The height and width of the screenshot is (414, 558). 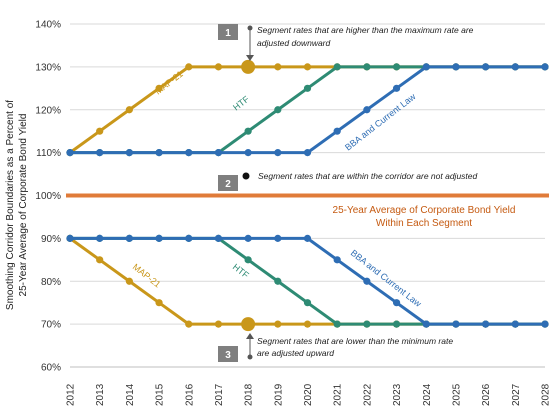 What do you see at coordinates (294, 43) in the screenshot?
I see `annotation-1-text-line2: adjusted downward` at bounding box center [294, 43].